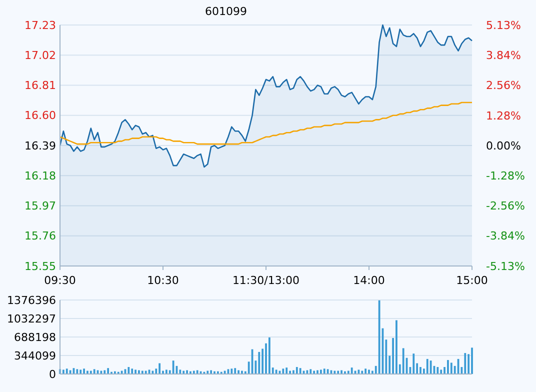  I want to click on y-tick-label: 0, so click(52, 374).